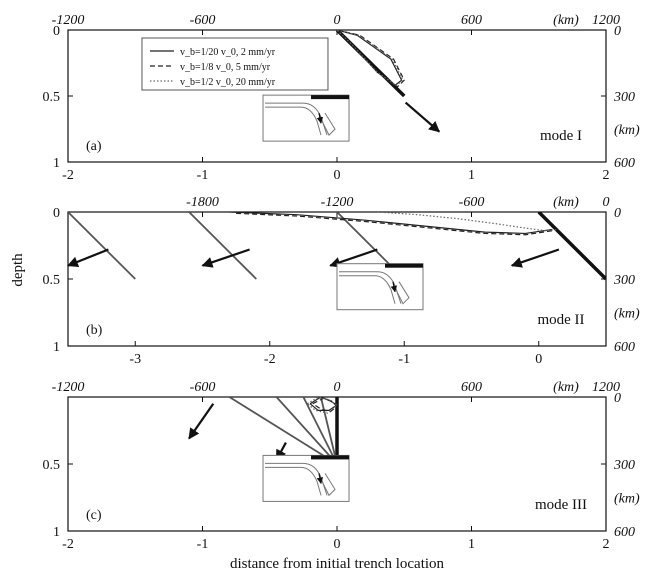 This screenshot has width=662, height=575. I want to click on panel-label: (a), so click(94, 146).